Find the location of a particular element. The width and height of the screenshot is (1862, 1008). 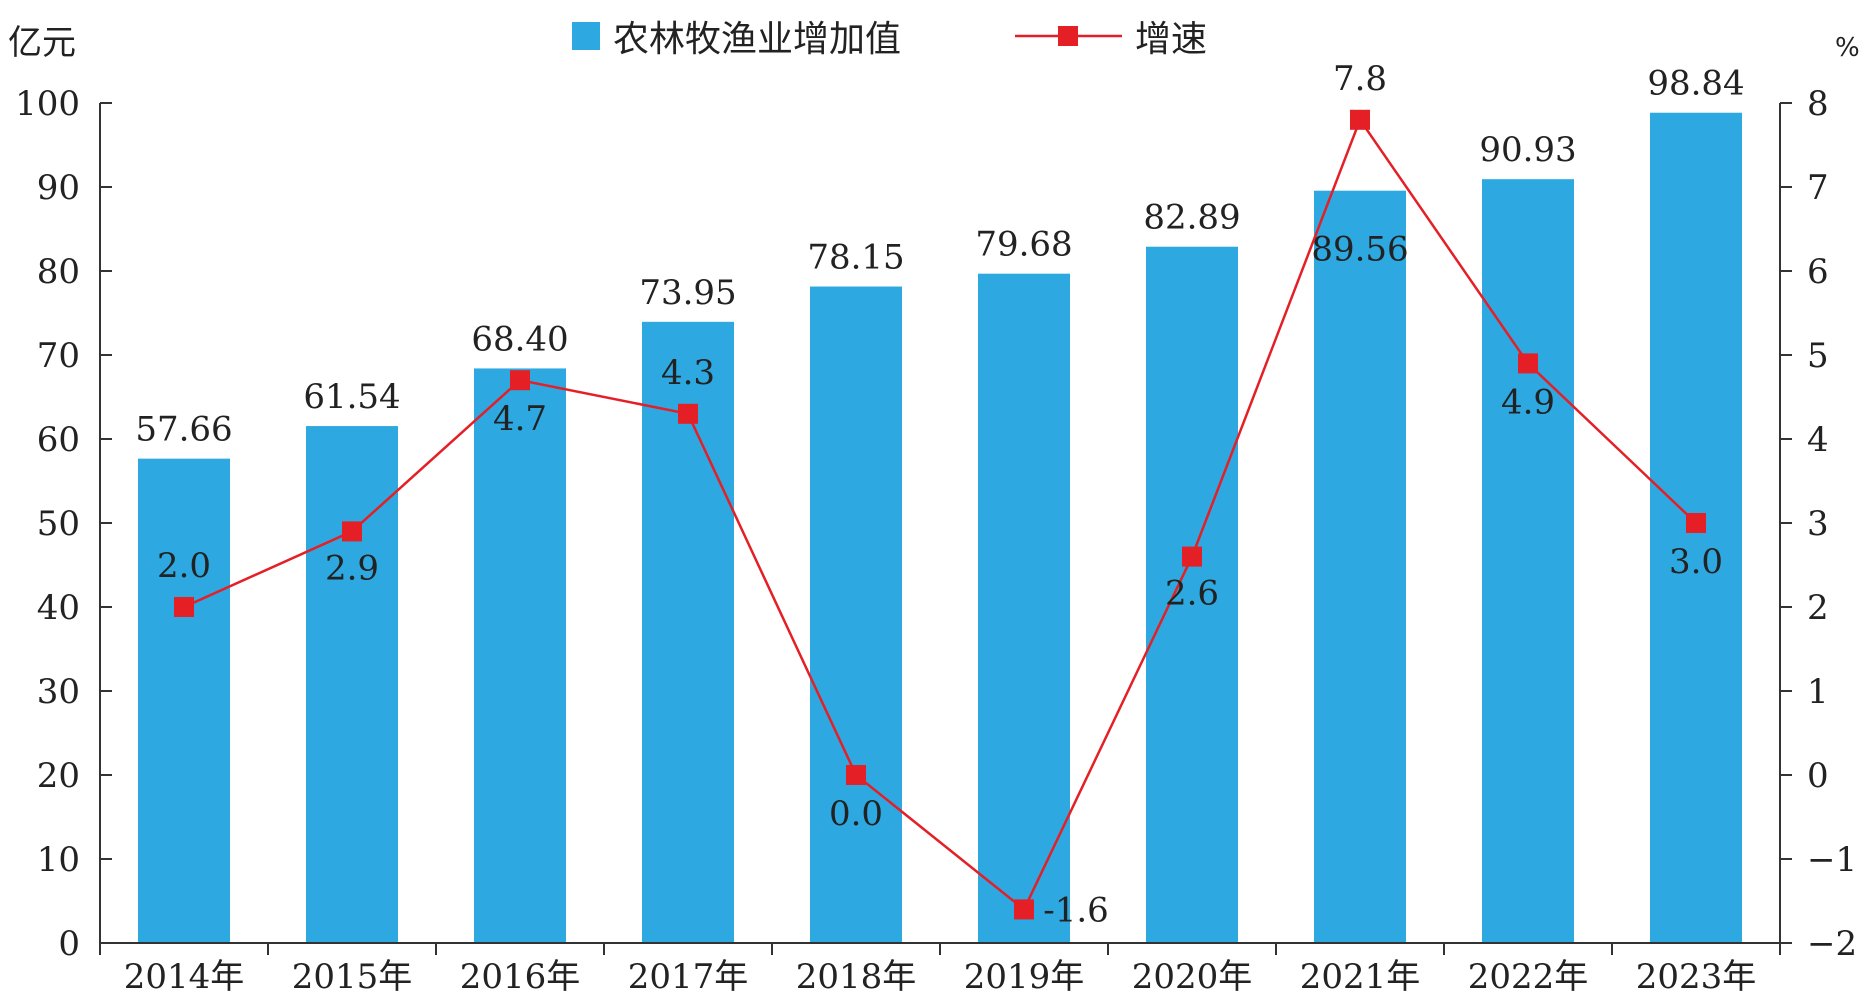

x-axis-tick-label: 2021年 is located at coordinates (1360, 977).